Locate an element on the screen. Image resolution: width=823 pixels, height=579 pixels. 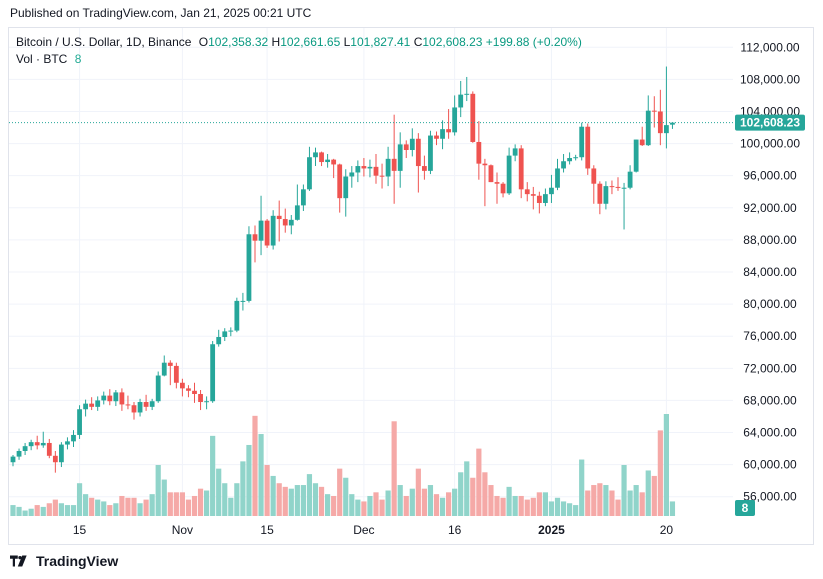
y-tick-label: 76,000.00 is located at coordinates (770, 336).